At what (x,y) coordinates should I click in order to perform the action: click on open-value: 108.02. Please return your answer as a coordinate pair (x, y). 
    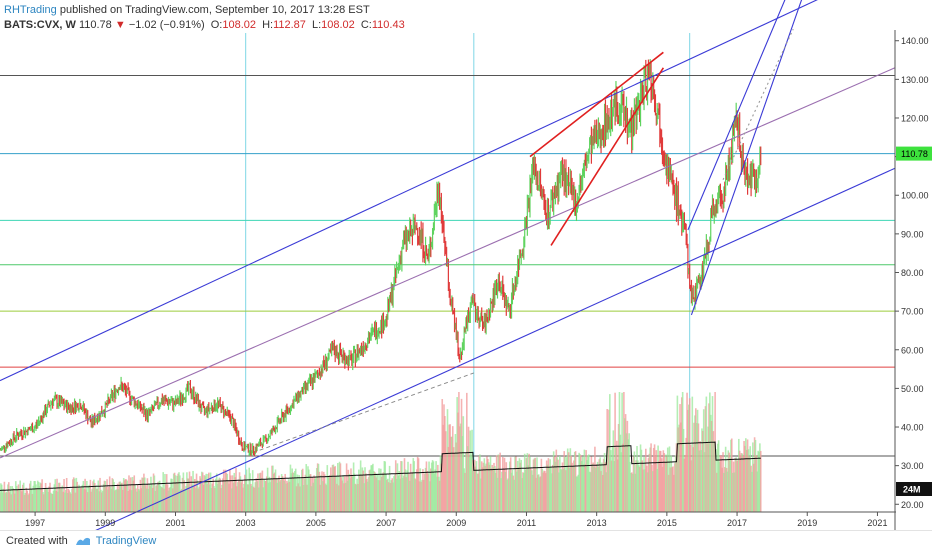
    Looking at the image, I should click on (239, 25).